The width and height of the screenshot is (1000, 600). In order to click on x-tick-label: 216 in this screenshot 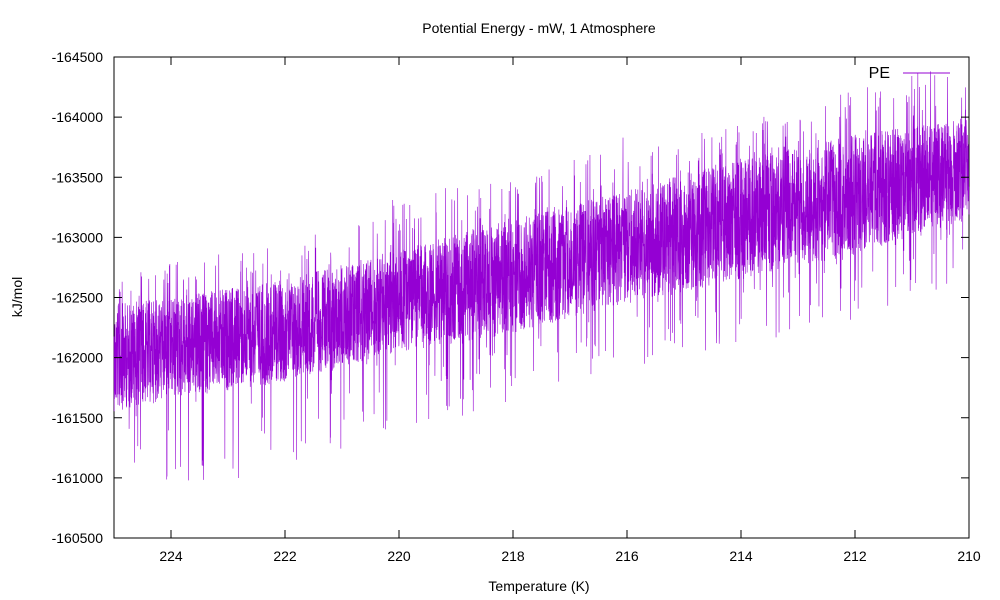, I will do `click(627, 556)`.